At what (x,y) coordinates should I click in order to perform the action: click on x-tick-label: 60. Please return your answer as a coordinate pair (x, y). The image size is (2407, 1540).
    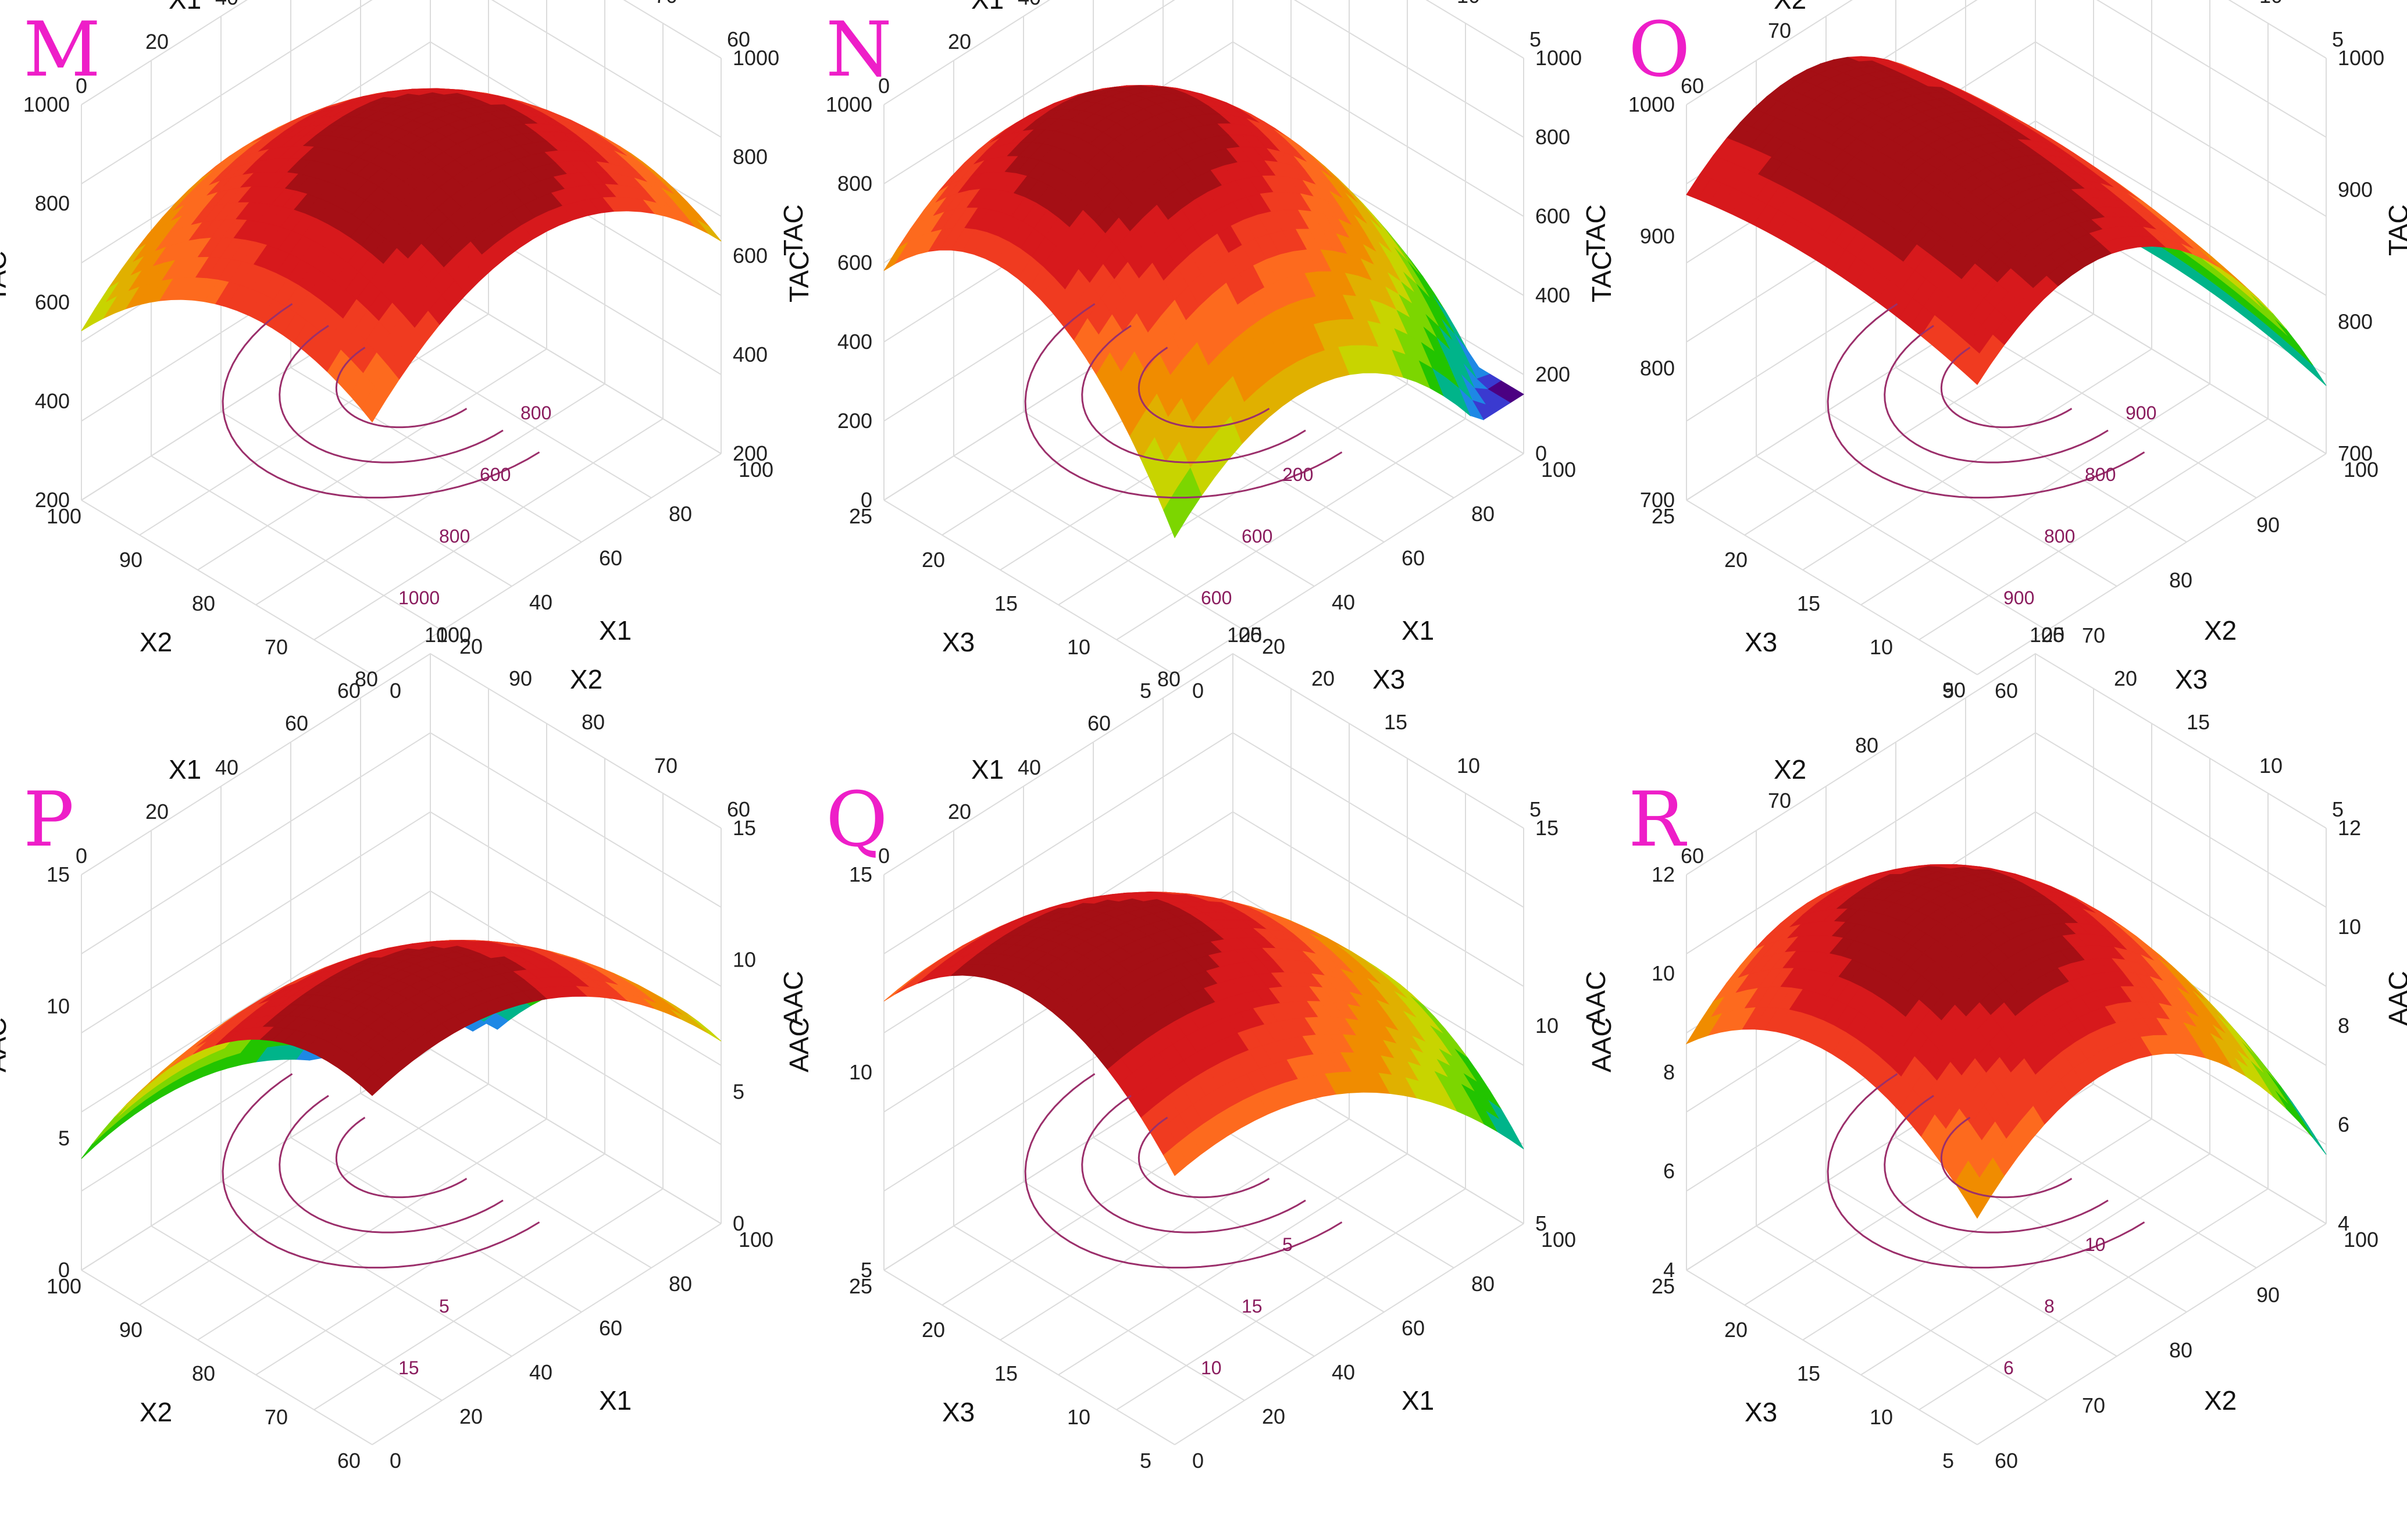
    Looking at the image, I should click on (2006, 1461).